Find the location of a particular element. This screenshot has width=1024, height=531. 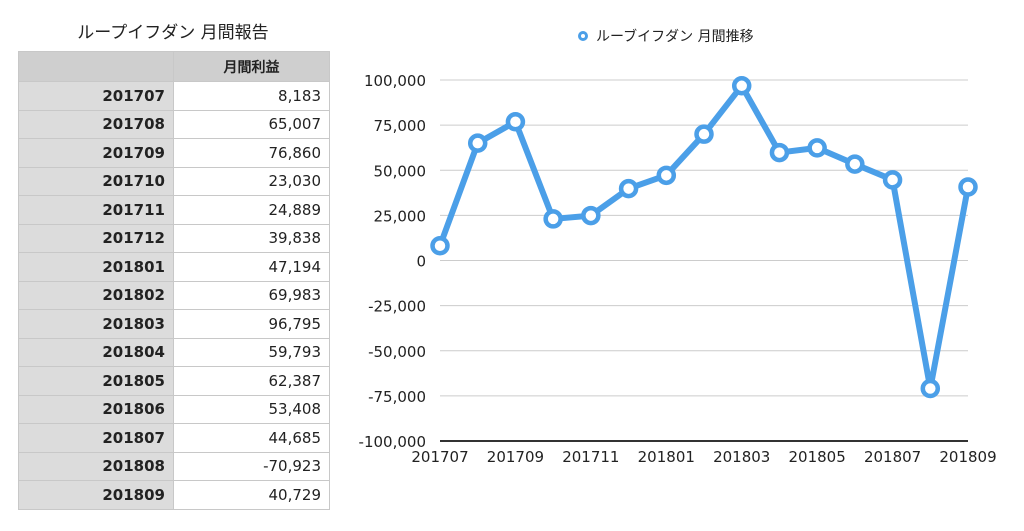

row-month: 201805 is located at coordinates (96, 381).